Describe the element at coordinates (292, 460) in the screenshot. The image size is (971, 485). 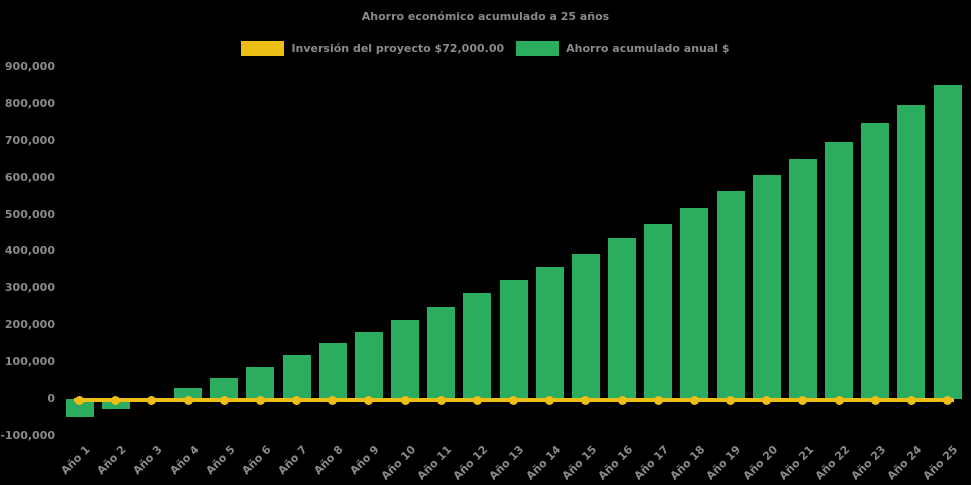
I see `x-tick-label: Año 7` at that location.